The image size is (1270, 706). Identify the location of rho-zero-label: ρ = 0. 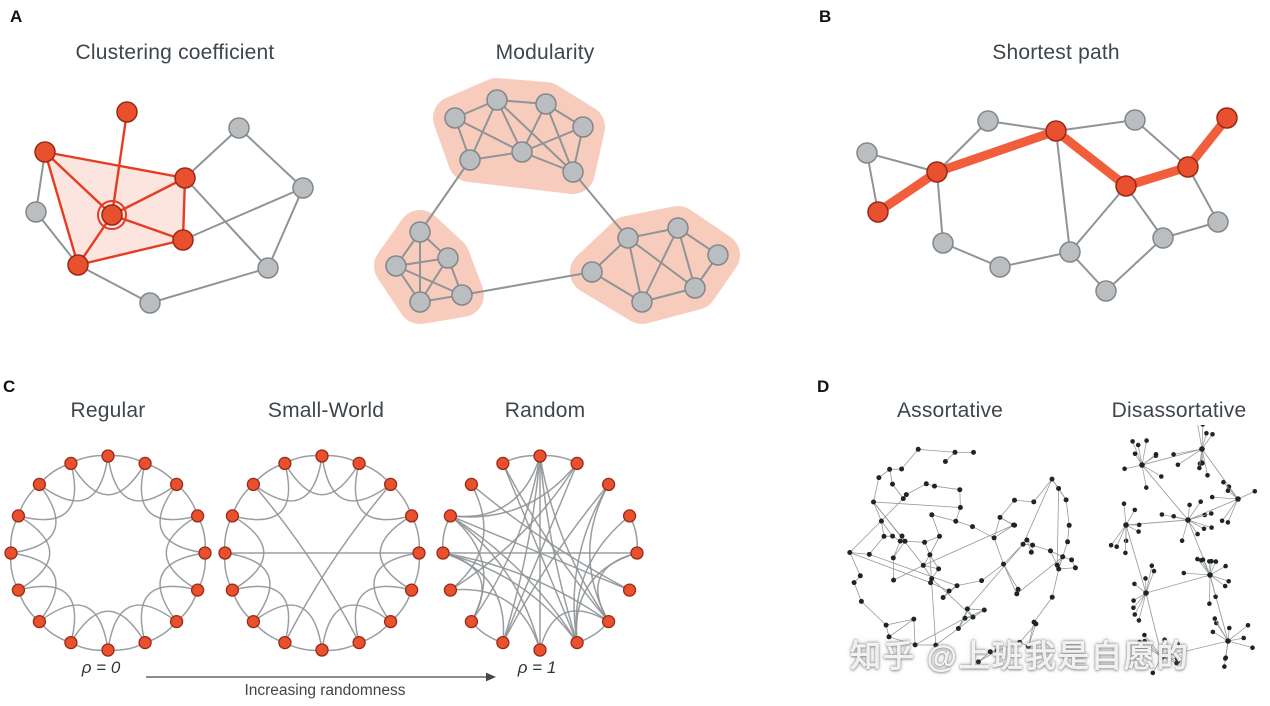
(101, 667).